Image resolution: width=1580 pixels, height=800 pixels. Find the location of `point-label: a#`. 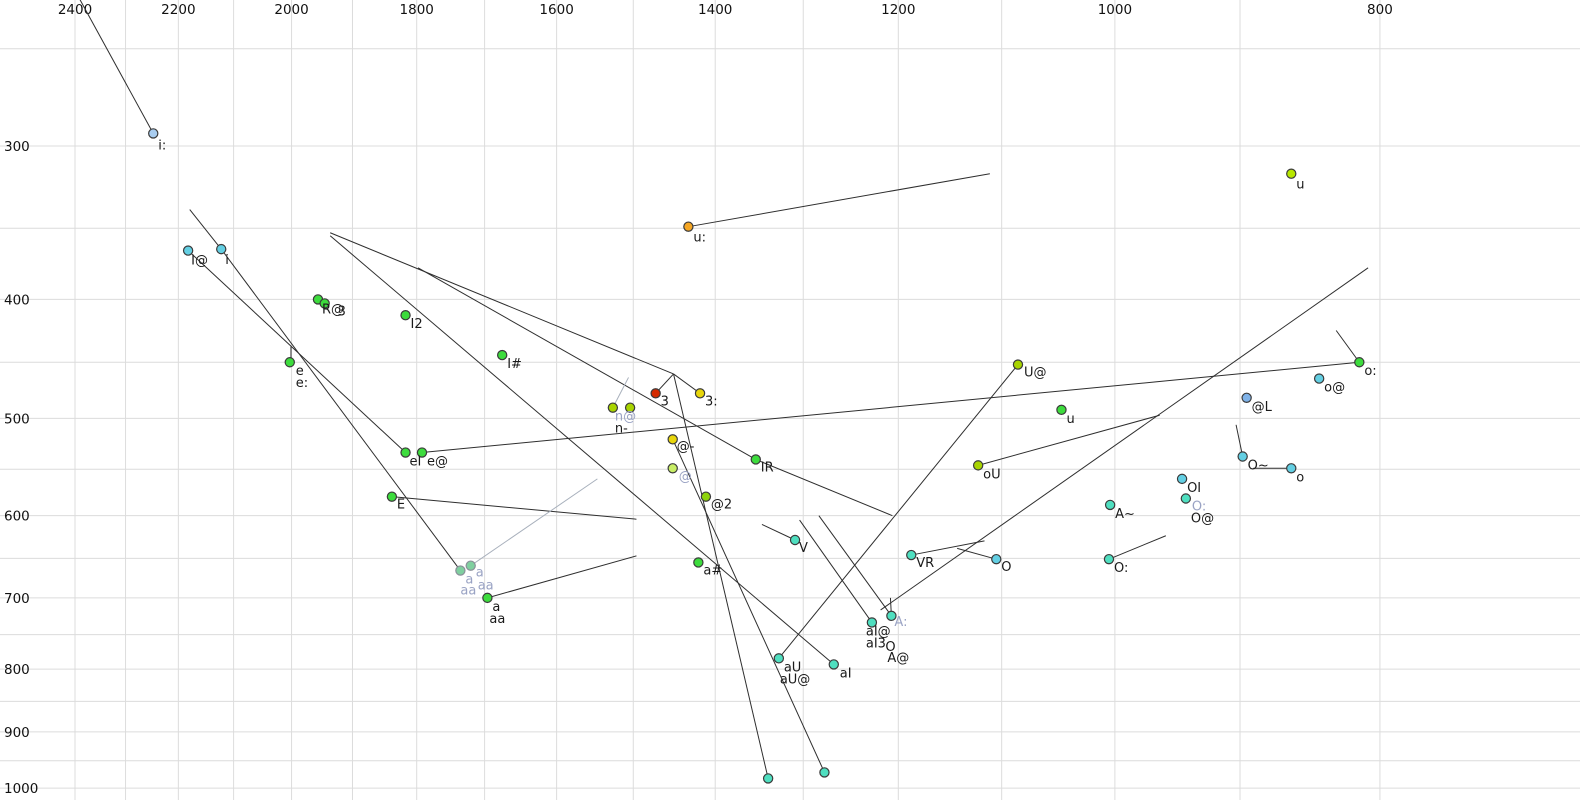

point-label: a# is located at coordinates (712, 570).